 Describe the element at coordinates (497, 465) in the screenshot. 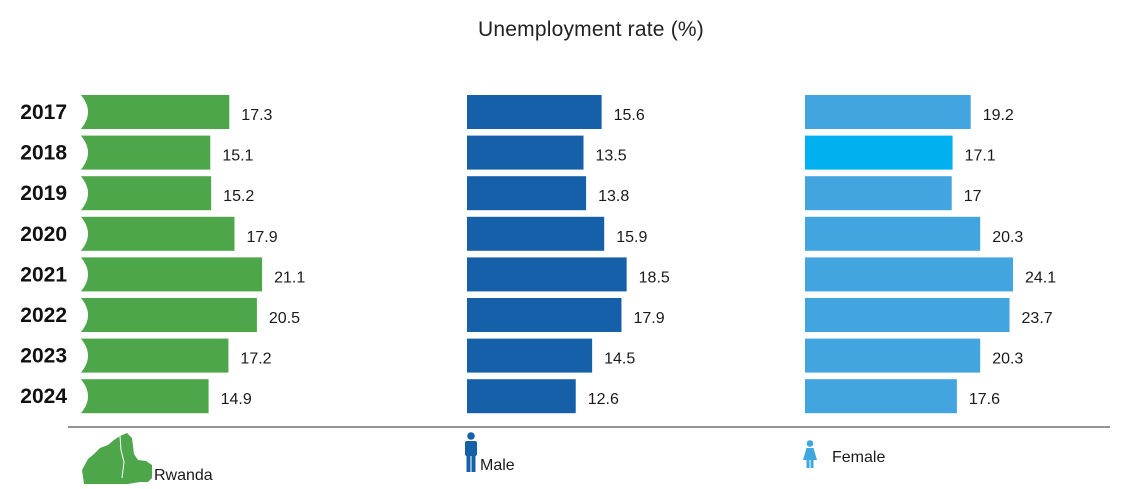

I see `legend-label-male: Male` at that location.